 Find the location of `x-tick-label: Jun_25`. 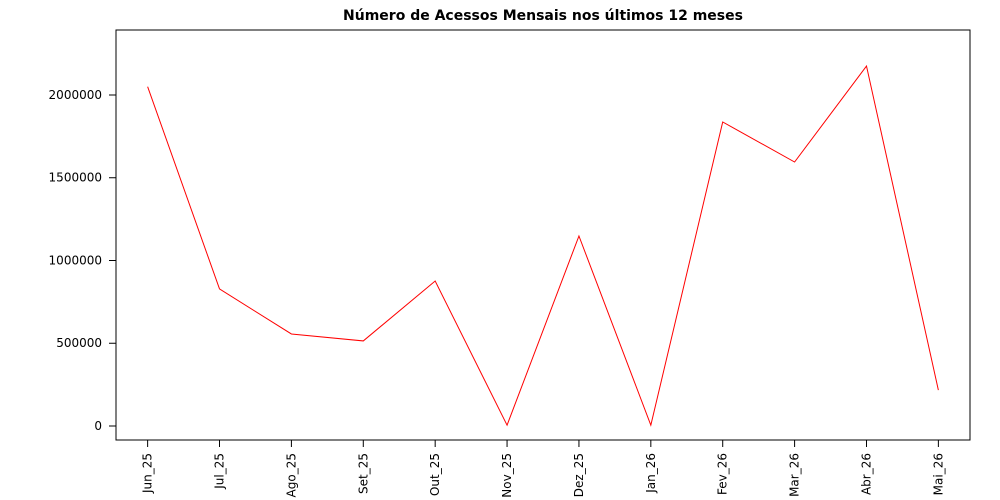

x-tick-label: Jun_25 is located at coordinates (148, 473).